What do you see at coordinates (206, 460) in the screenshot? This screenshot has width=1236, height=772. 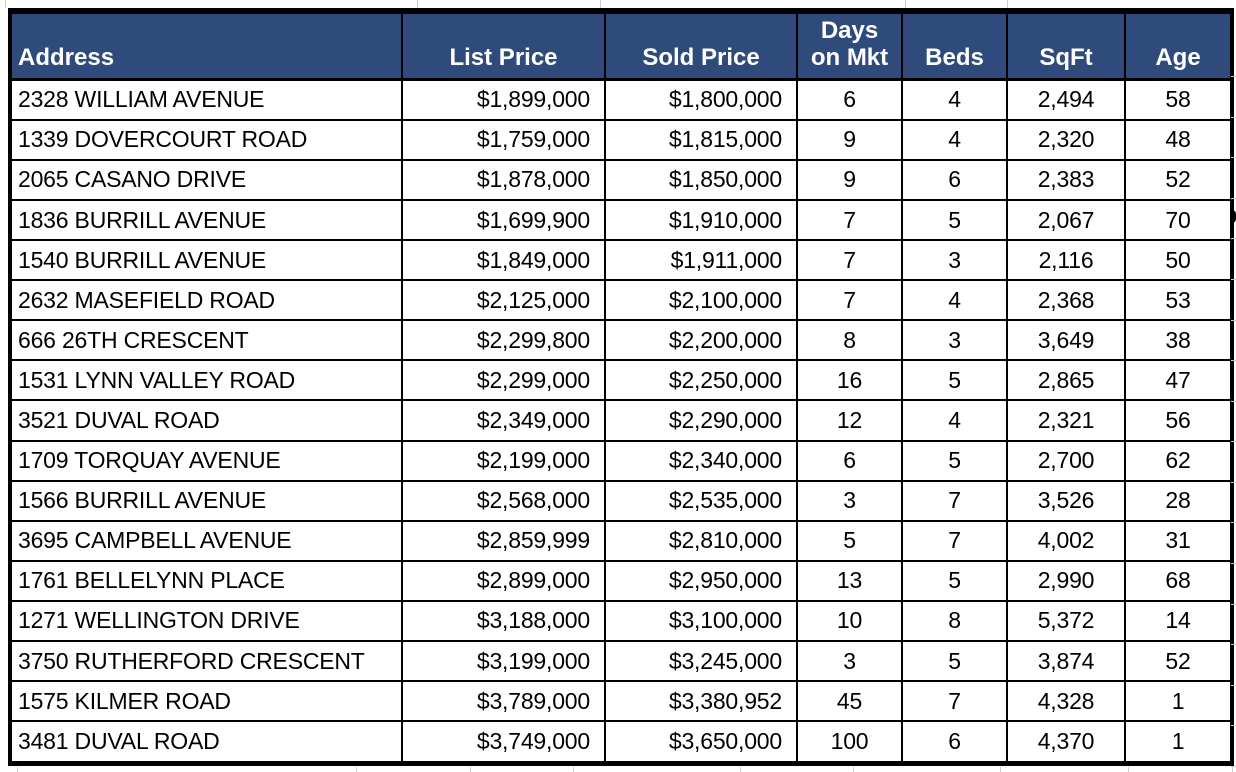 I see `cell-address: 1709 TORQUAY AVENUE` at bounding box center [206, 460].